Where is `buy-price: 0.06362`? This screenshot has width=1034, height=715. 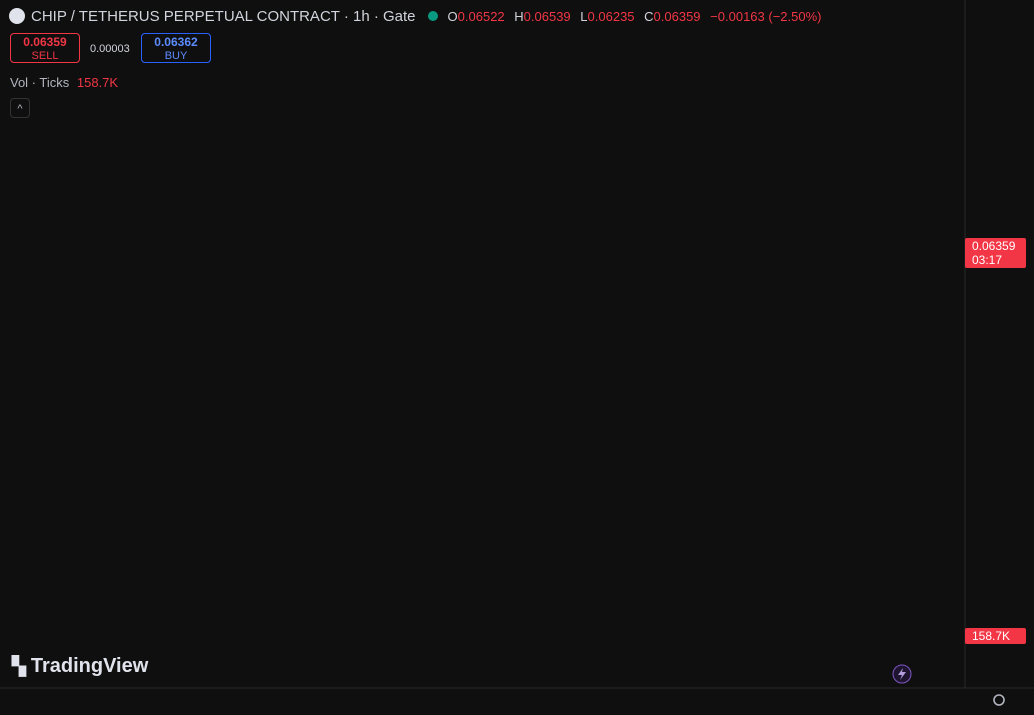 buy-price: 0.06362 is located at coordinates (176, 42).